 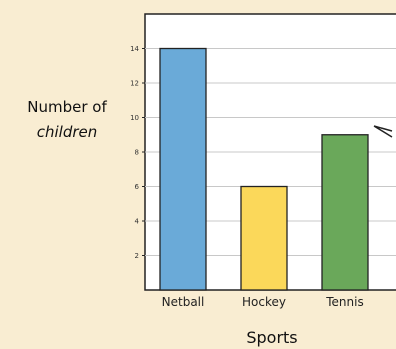 I want to click on y-tick-label: 8, so click(x=137, y=153).